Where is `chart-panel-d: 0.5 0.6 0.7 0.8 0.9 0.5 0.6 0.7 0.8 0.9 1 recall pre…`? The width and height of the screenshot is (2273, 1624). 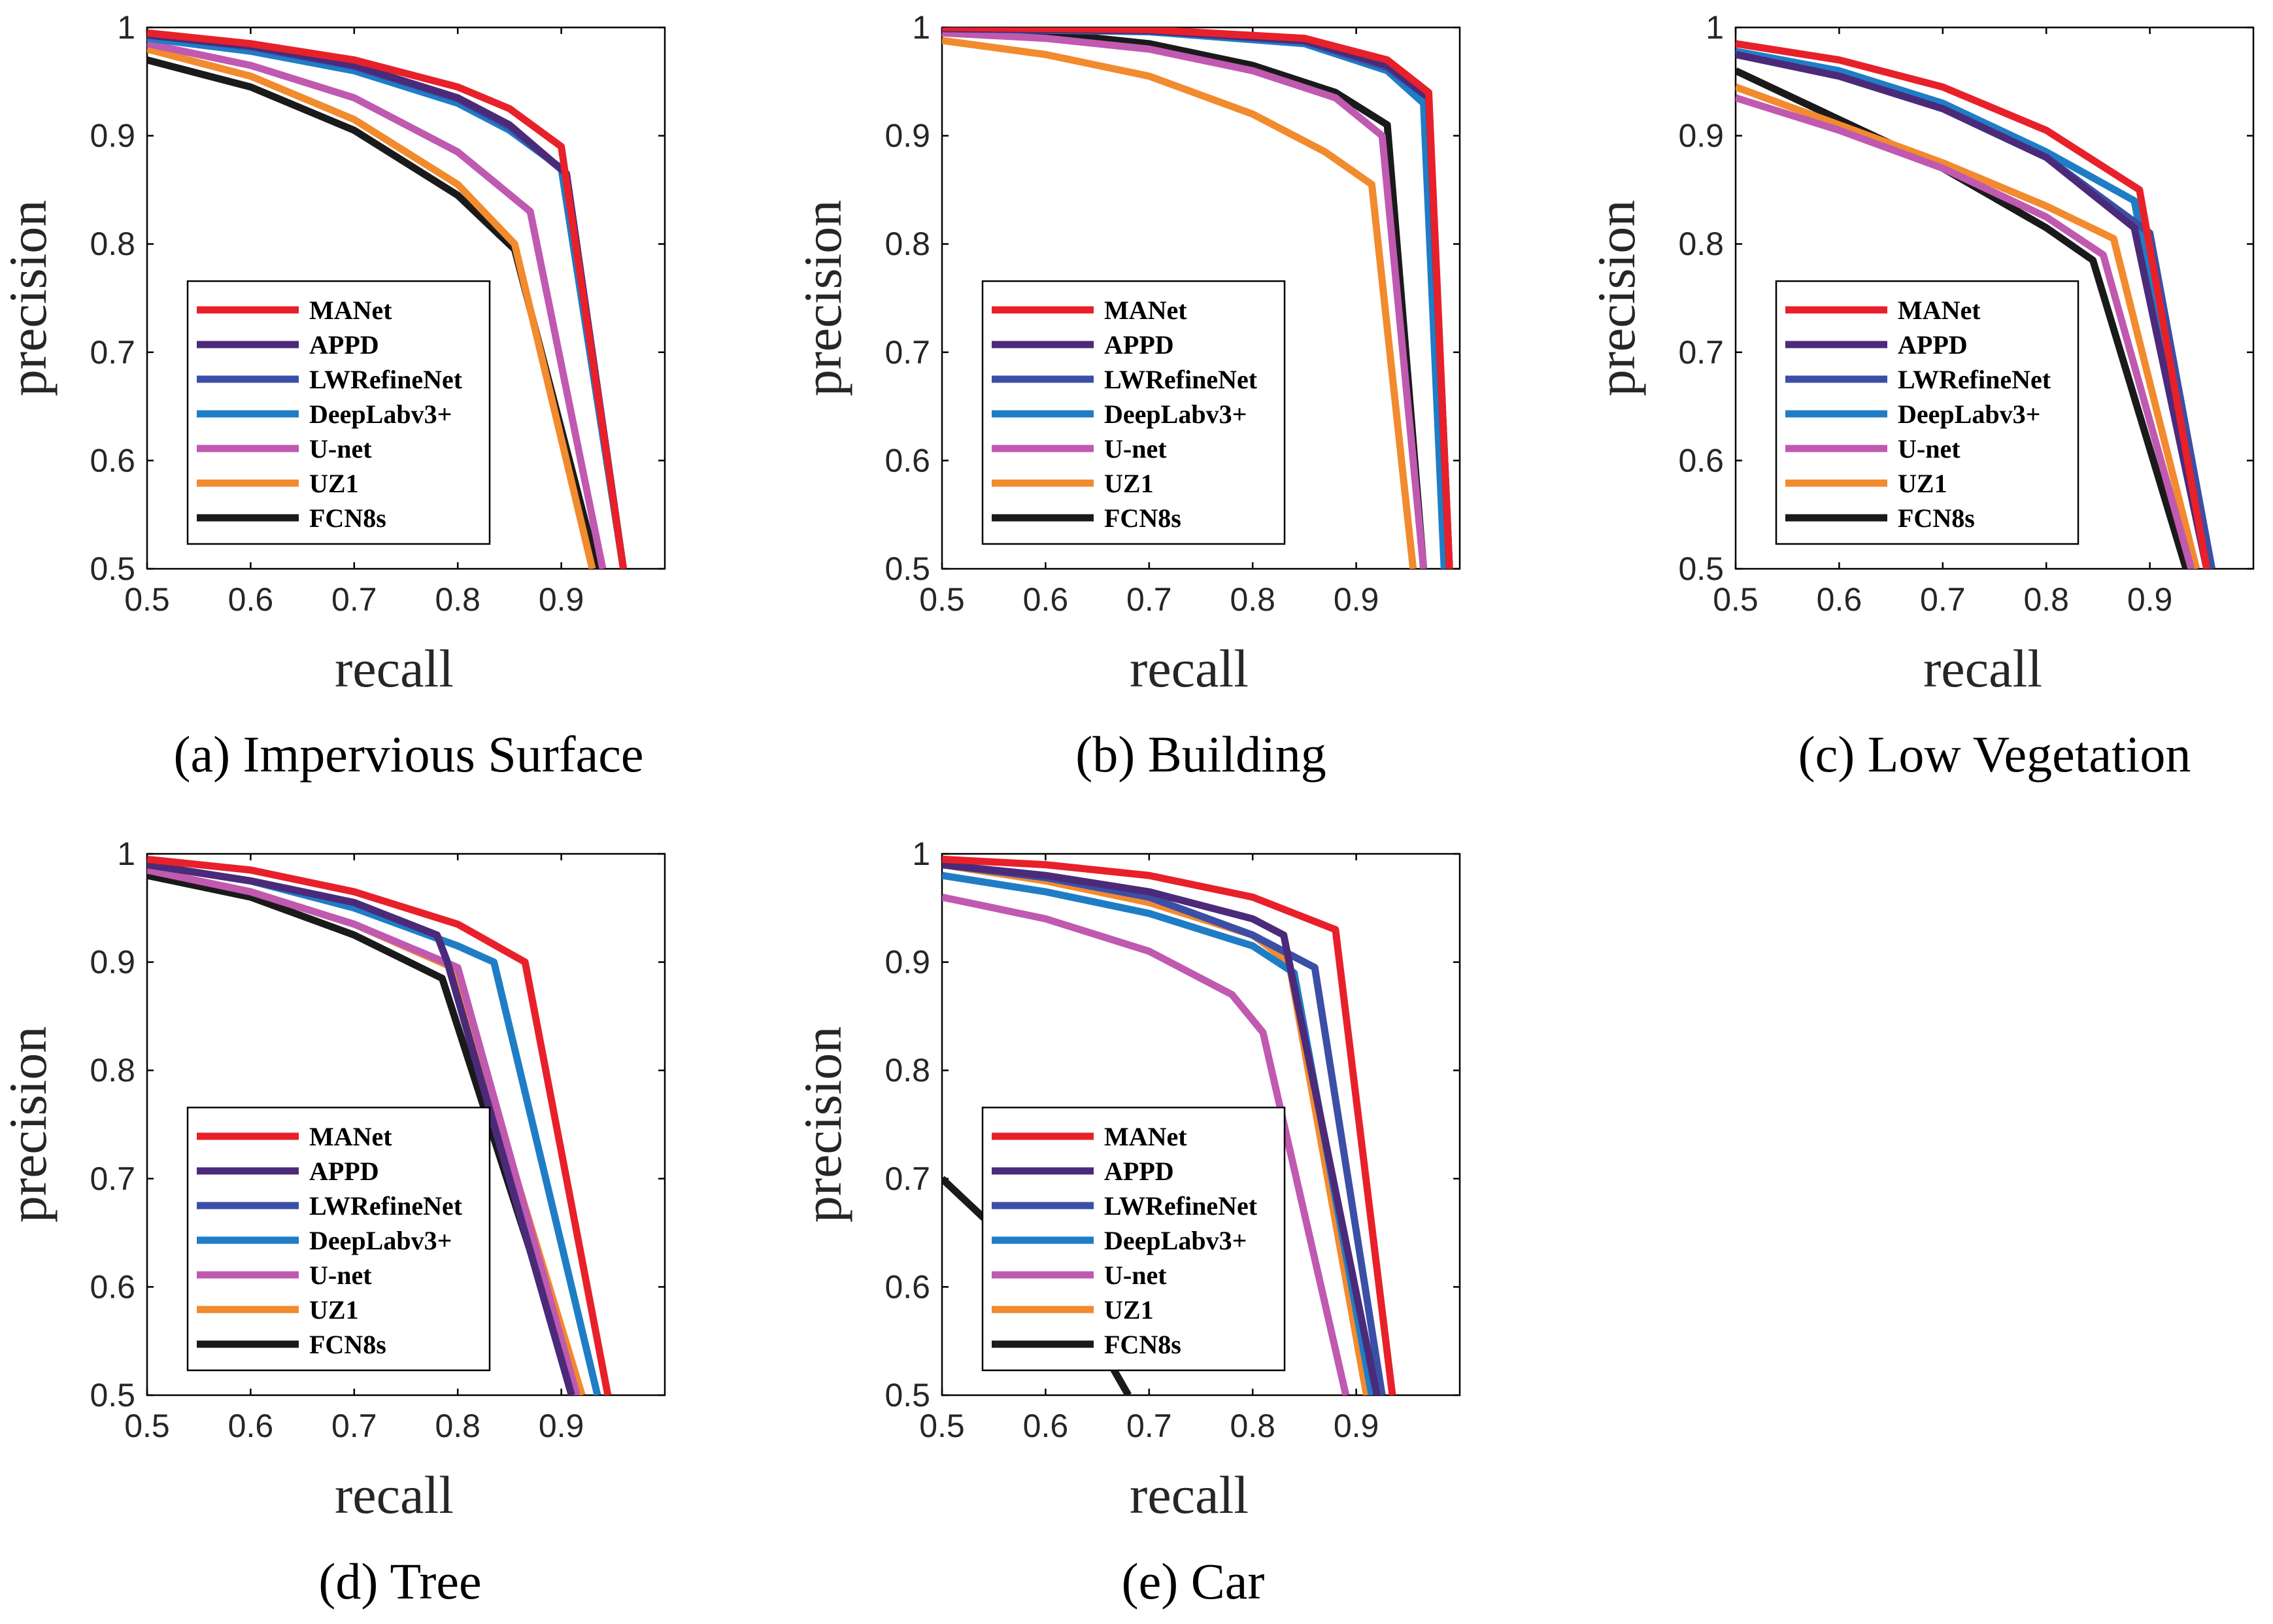 chart-panel-d: 0.5 0.6 0.7 0.8 0.9 0.5 0.6 0.7 0.8 0.9 1 recall pre… is located at coordinates (333, 1223).